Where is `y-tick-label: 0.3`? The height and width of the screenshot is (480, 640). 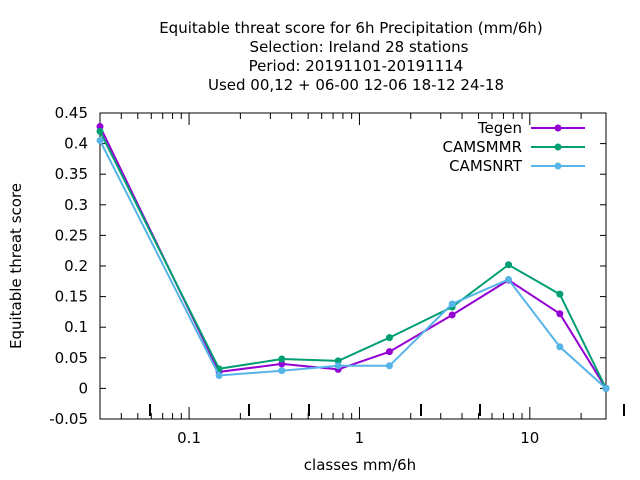
y-tick-label: 0.3 is located at coordinates (76, 205).